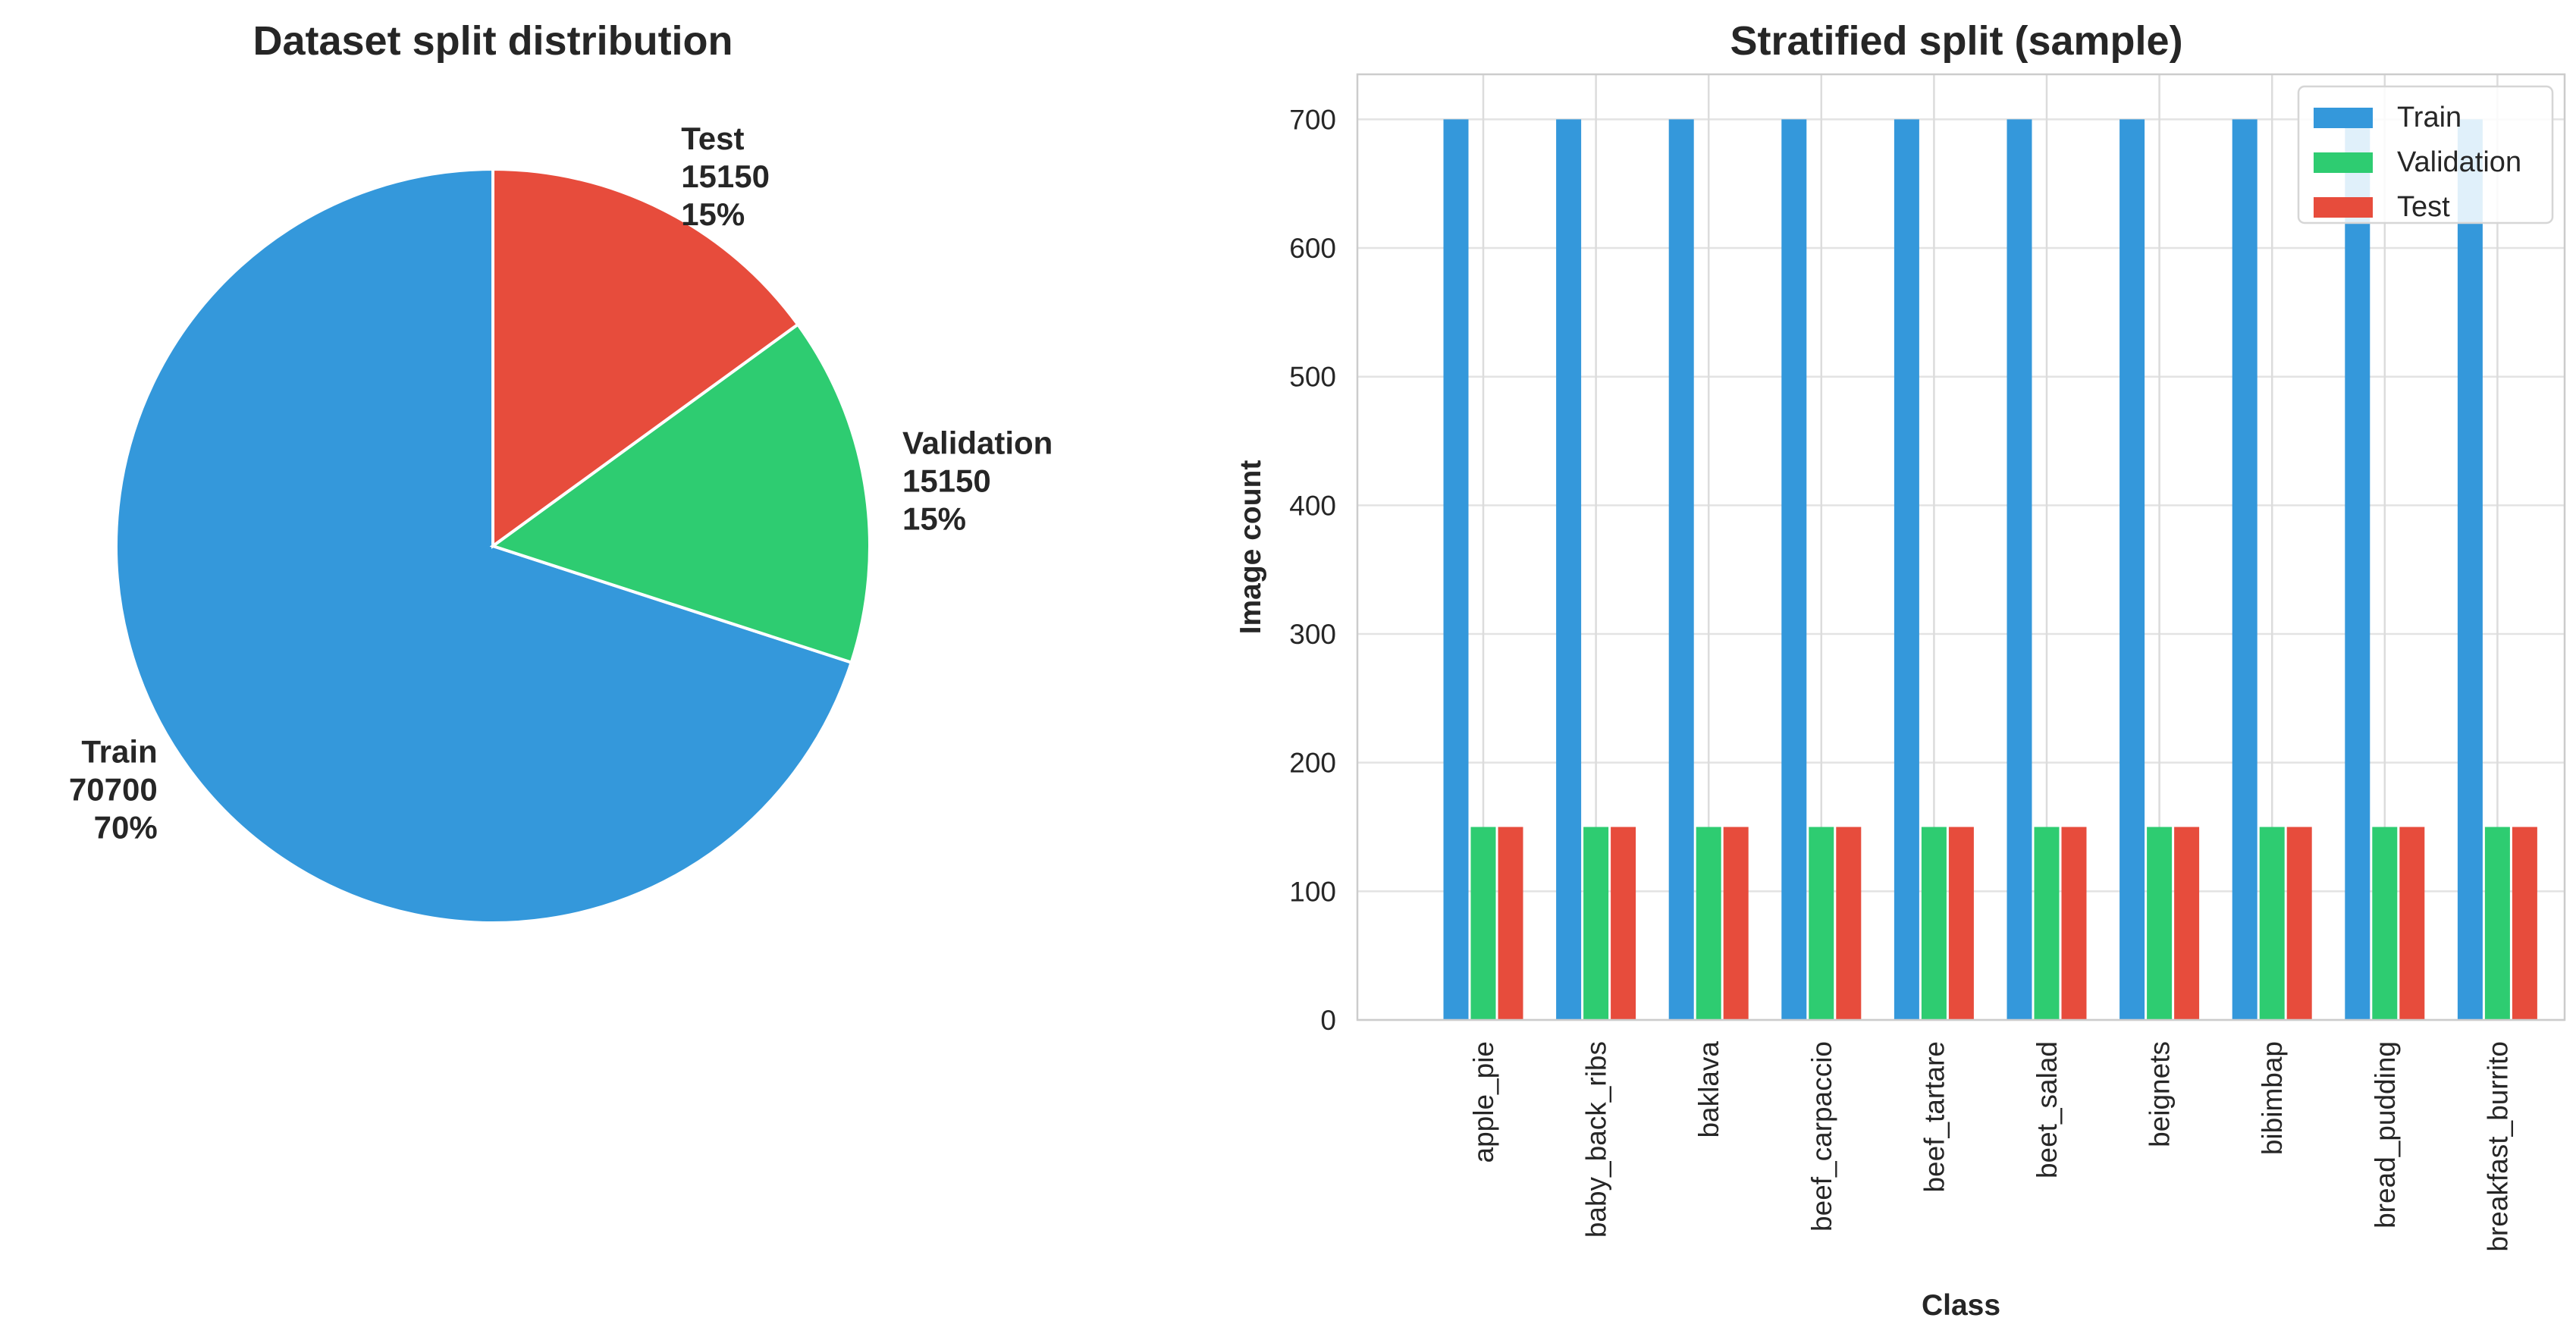 Image resolution: width=2576 pixels, height=1343 pixels. What do you see at coordinates (126, 827) in the screenshot?
I see `pie-label-train-pct: 70%` at bounding box center [126, 827].